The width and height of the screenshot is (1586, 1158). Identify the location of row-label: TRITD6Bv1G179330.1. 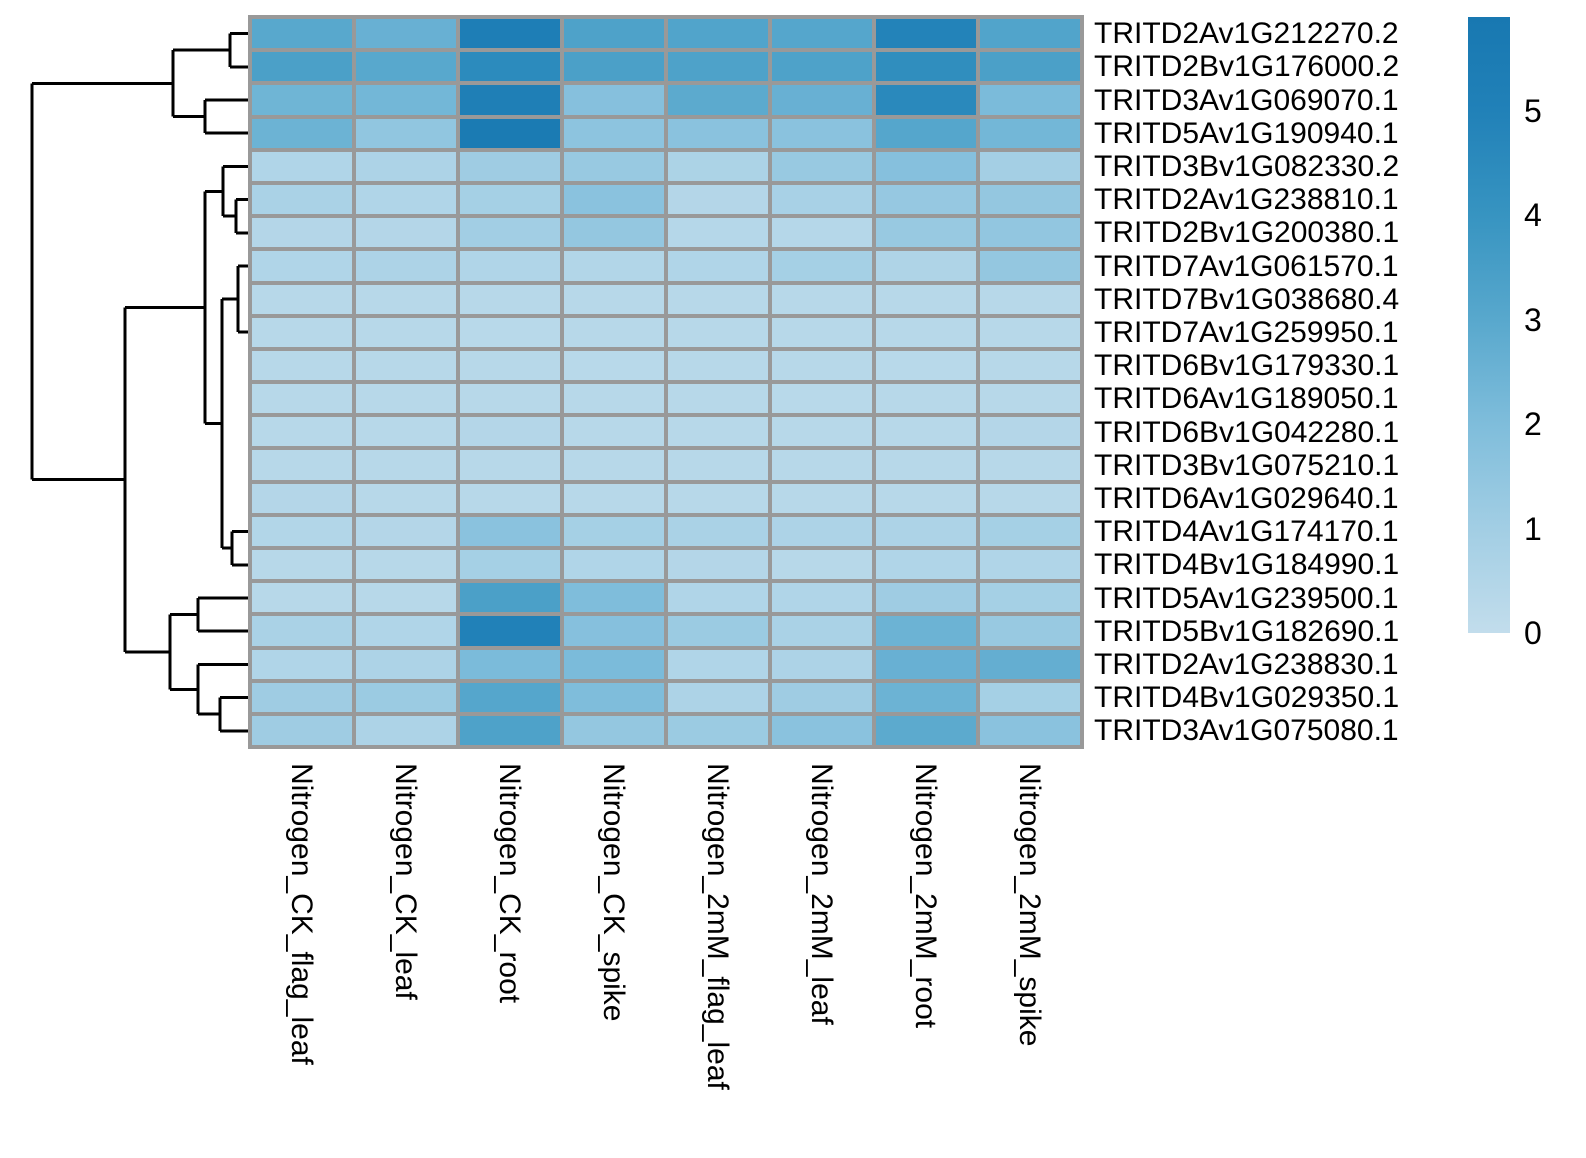
(1247, 366).